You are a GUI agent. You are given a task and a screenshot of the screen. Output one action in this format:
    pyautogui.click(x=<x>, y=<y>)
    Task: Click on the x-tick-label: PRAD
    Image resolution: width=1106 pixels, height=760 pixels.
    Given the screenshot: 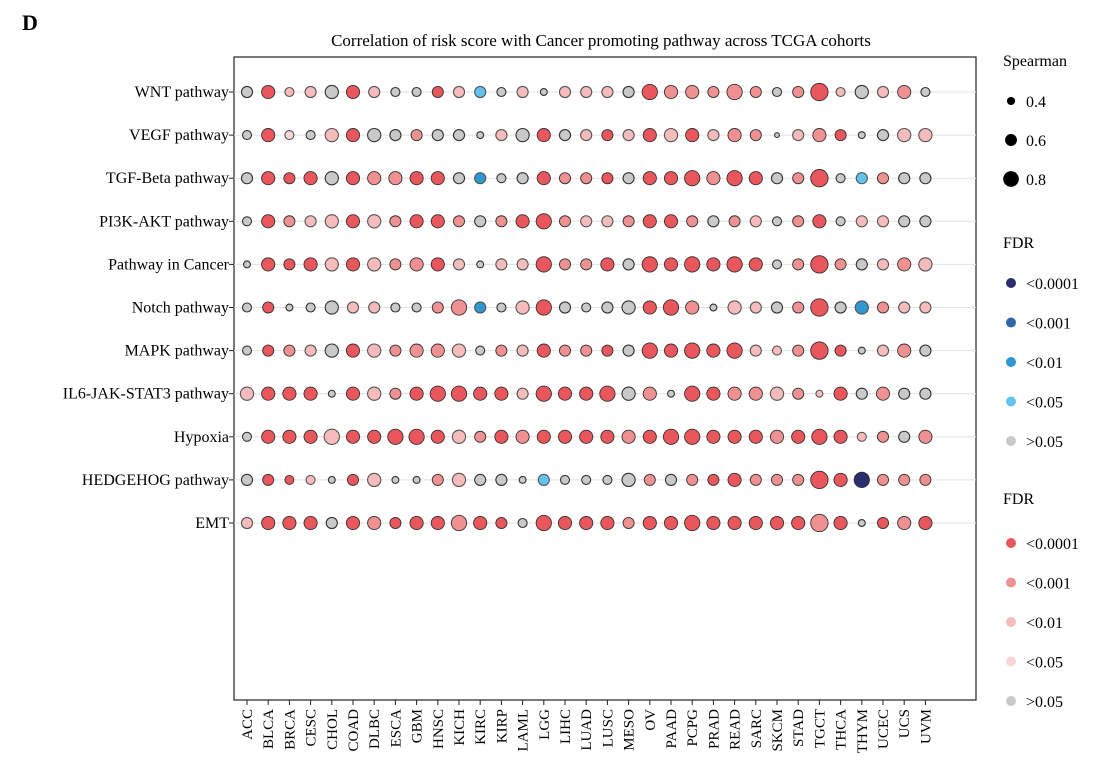 What is the action you would take?
    pyautogui.click(x=714, y=729)
    